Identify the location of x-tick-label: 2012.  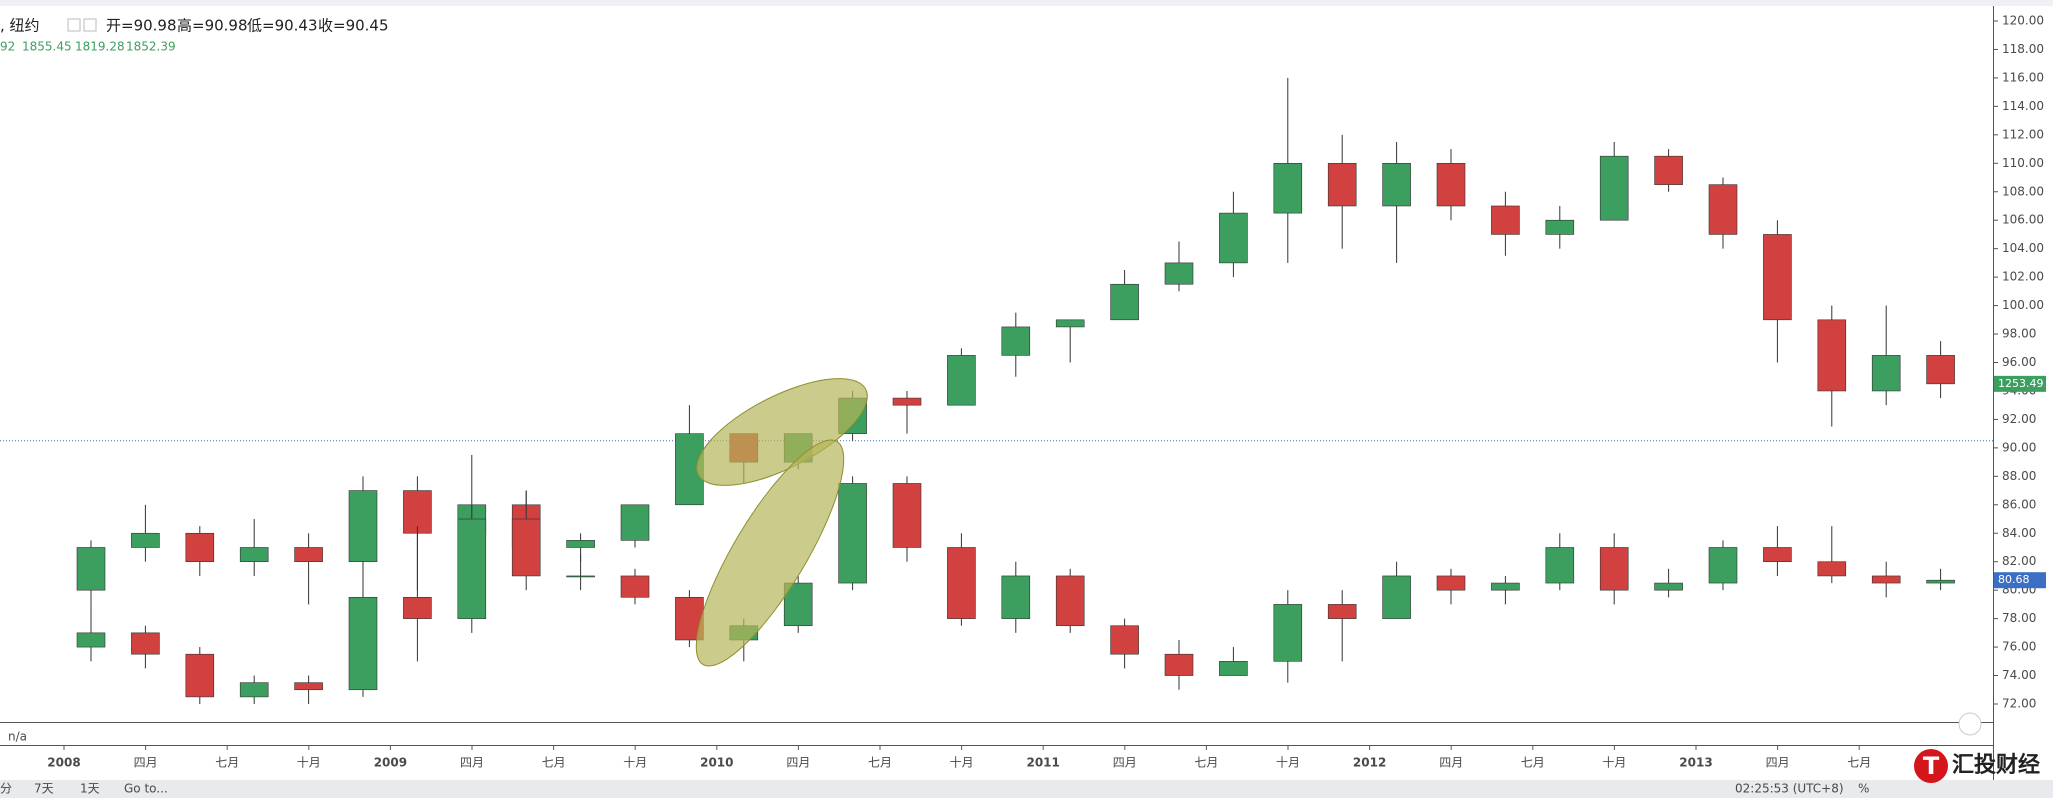
(1369, 763).